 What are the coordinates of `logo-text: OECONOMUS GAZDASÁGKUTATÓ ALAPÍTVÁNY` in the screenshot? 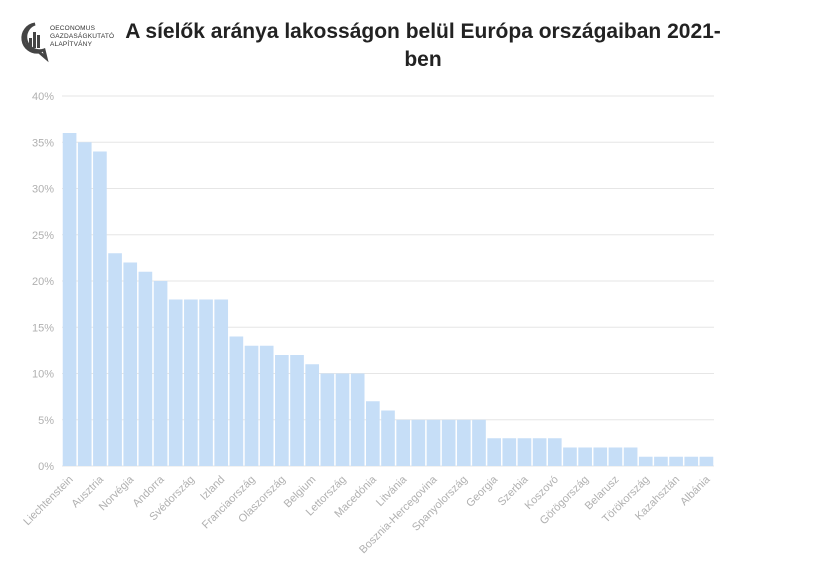 It's located at (82, 37).